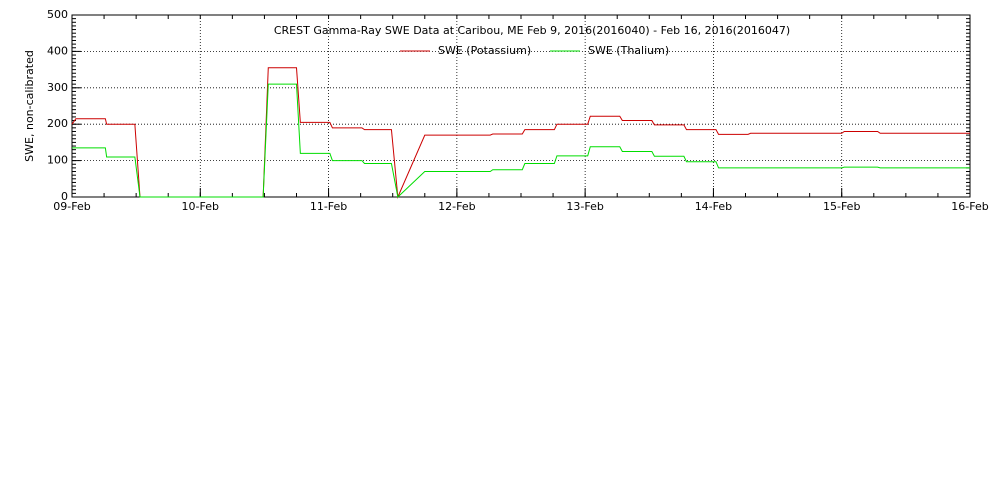 The height and width of the screenshot is (500, 1000). I want to click on y-tick-label: 300, so click(57, 87).